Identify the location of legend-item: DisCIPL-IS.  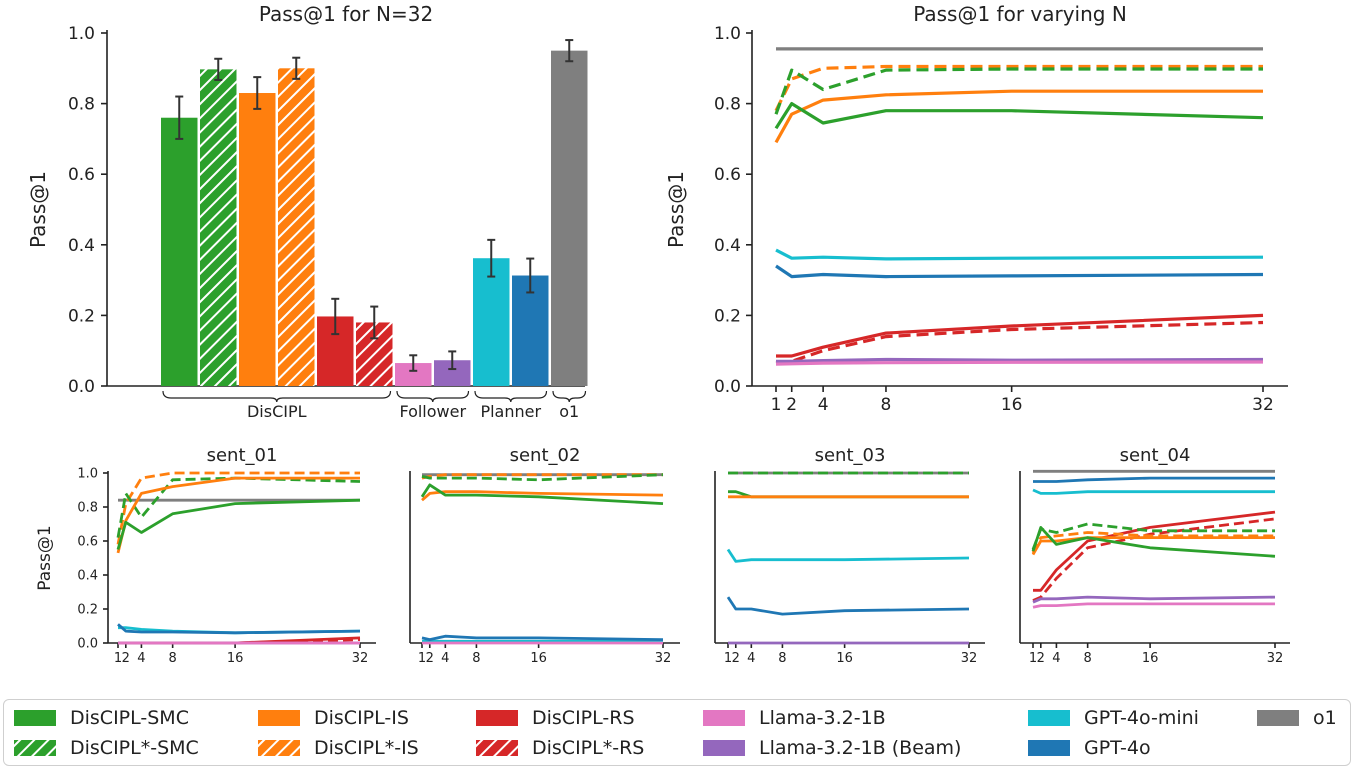
(333, 718).